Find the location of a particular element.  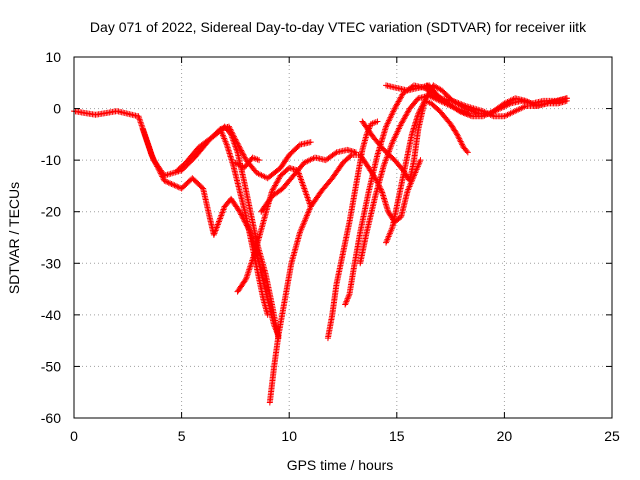

x-tick-label: 15 is located at coordinates (397, 436).